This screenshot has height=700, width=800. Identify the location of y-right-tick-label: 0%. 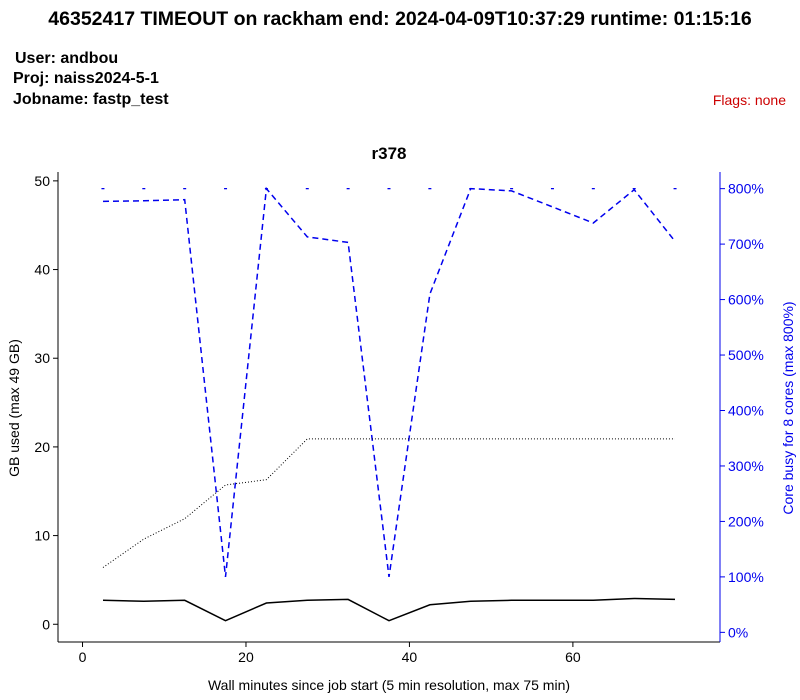
(738, 632).